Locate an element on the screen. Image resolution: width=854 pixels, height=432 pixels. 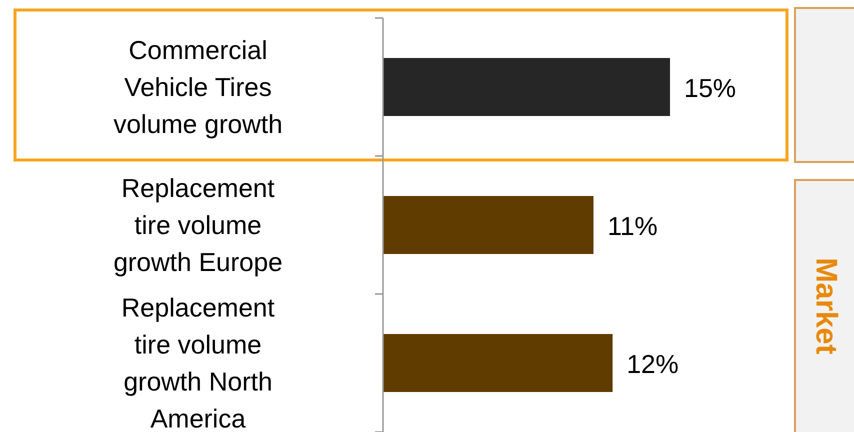
y-tick-label: Replacement tire volume growth Europe is located at coordinates (198, 225).